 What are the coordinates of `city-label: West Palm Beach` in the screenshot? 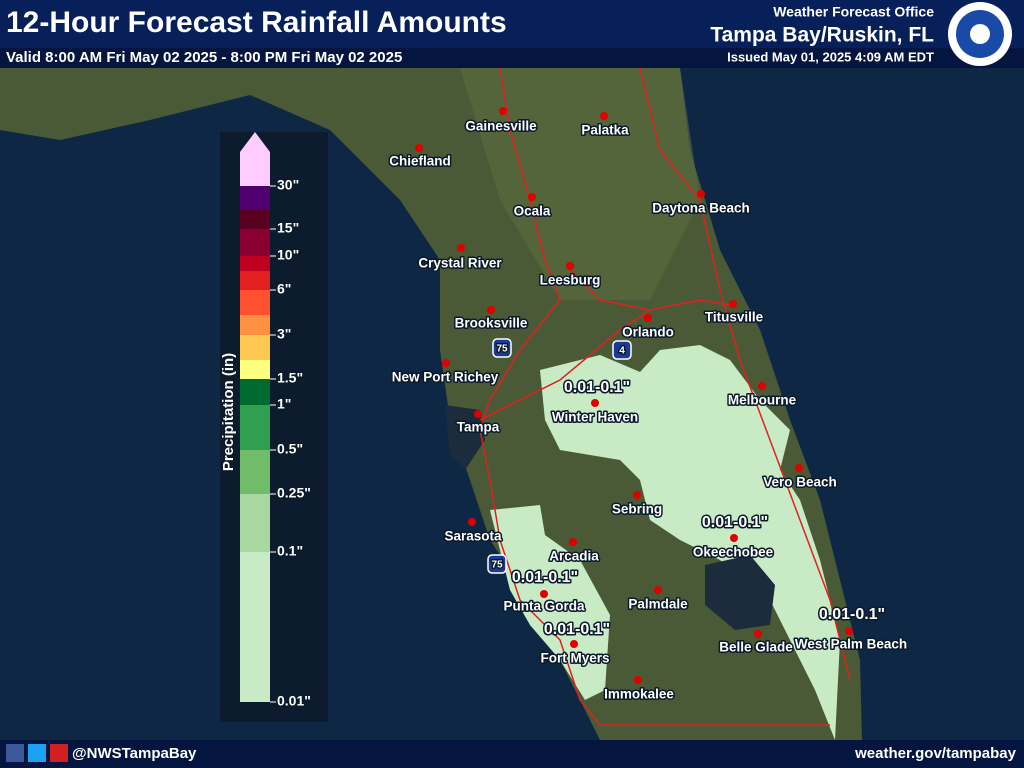 It's located at (851, 644).